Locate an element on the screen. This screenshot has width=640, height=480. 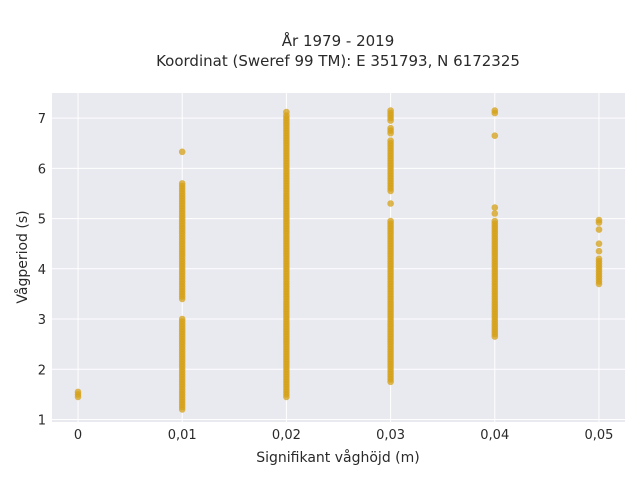
x-tick-label: 0,01 is located at coordinates (182, 435).